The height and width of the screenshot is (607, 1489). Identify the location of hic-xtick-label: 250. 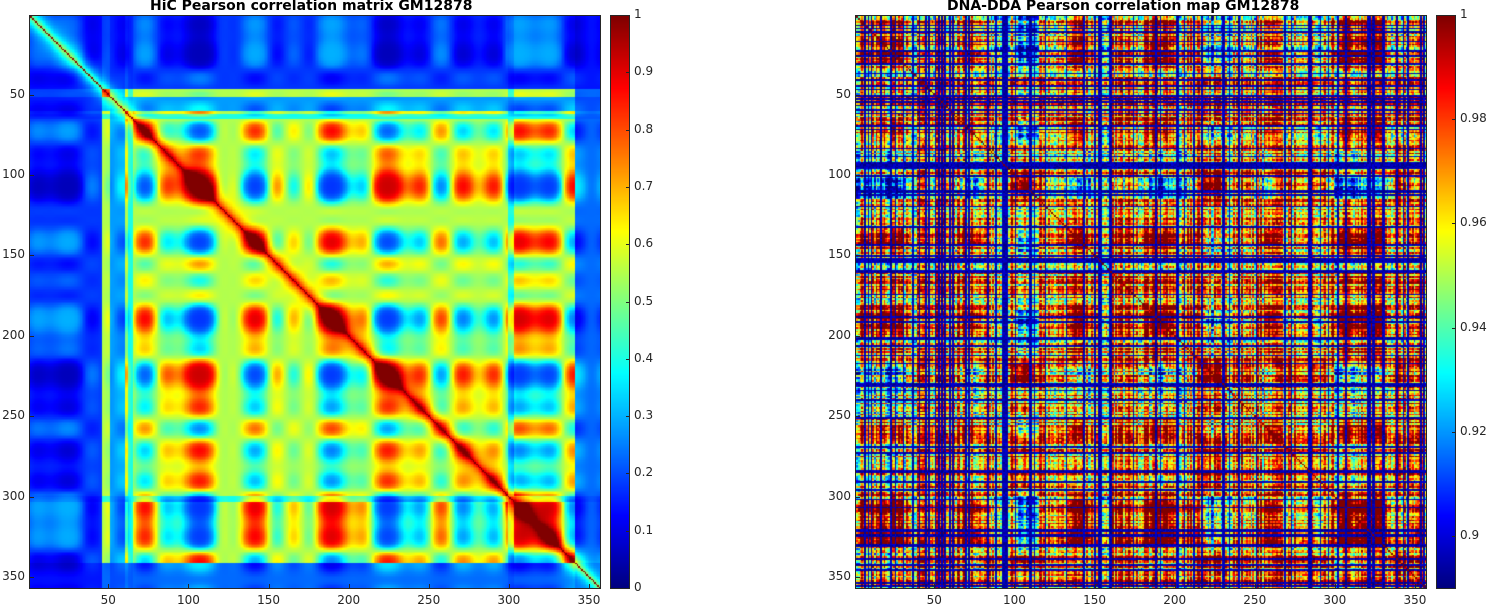
(429, 600).